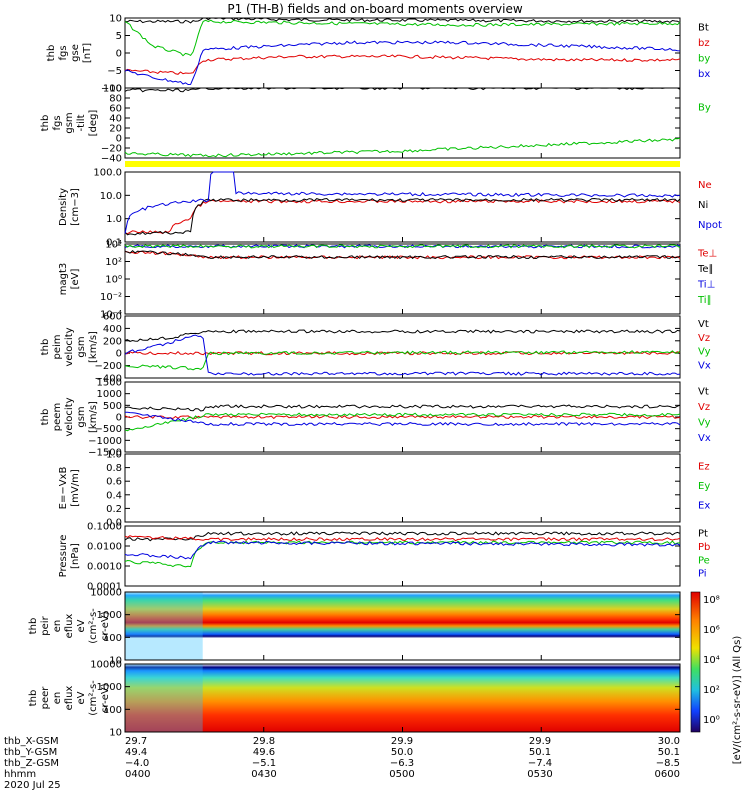  Describe the element at coordinates (20, 774) in the screenshot. I see `footer-row-label: hhmm` at that location.